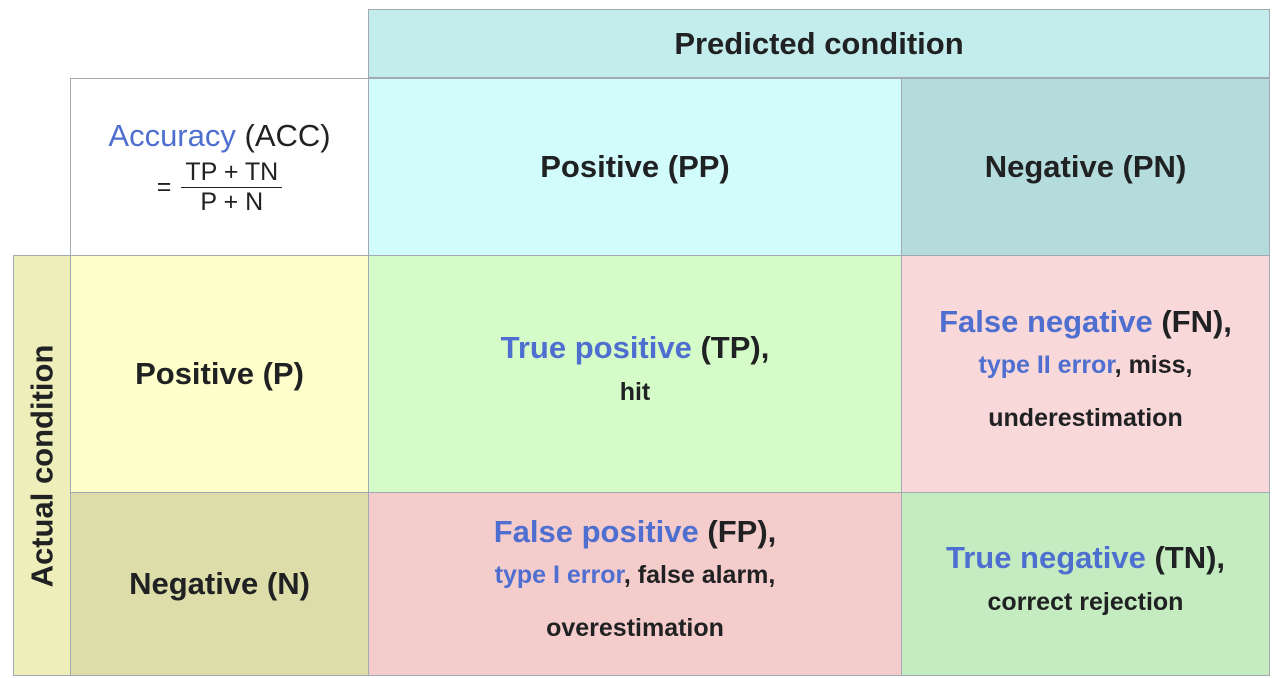 The image size is (1274, 678). What do you see at coordinates (1045, 557) in the screenshot?
I see `true-negative-link: True negative` at bounding box center [1045, 557].